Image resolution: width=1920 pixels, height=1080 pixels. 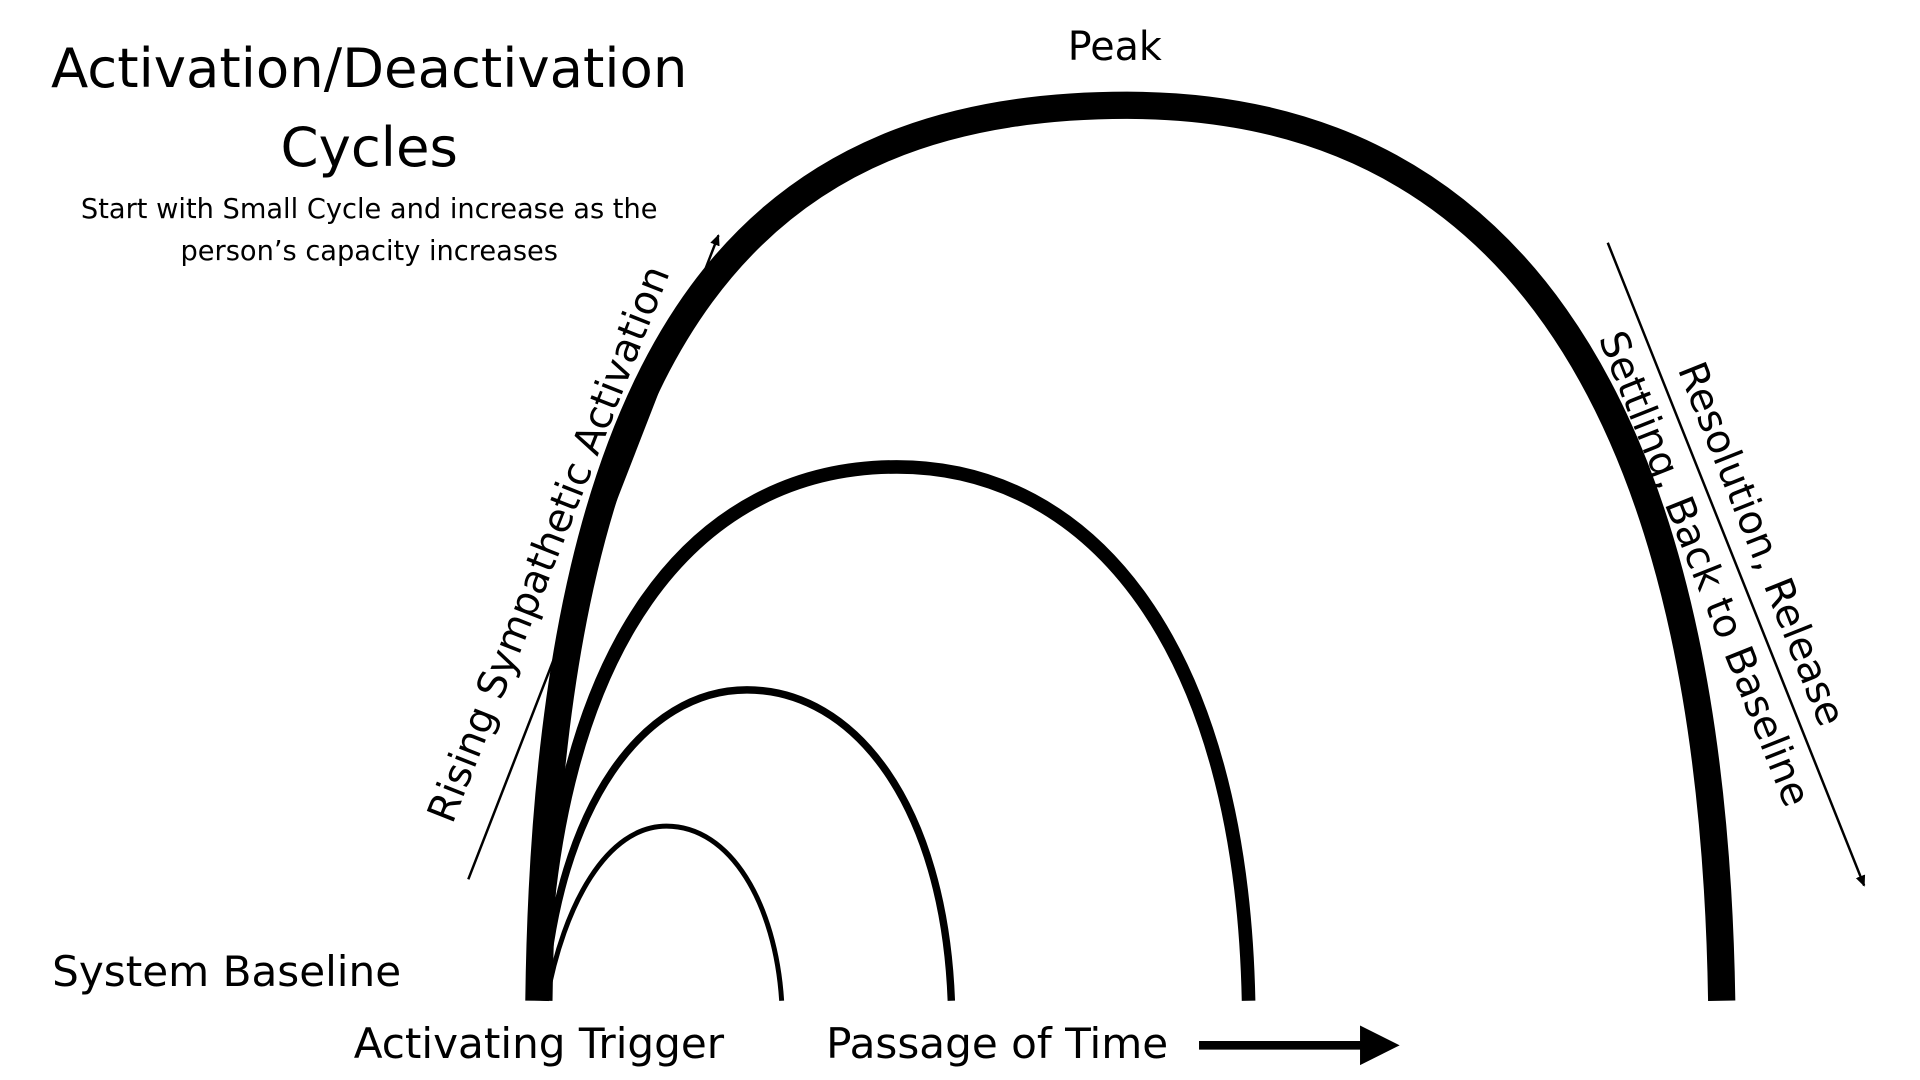 What do you see at coordinates (664, 912) in the screenshot?
I see `smallest-cycle` at bounding box center [664, 912].